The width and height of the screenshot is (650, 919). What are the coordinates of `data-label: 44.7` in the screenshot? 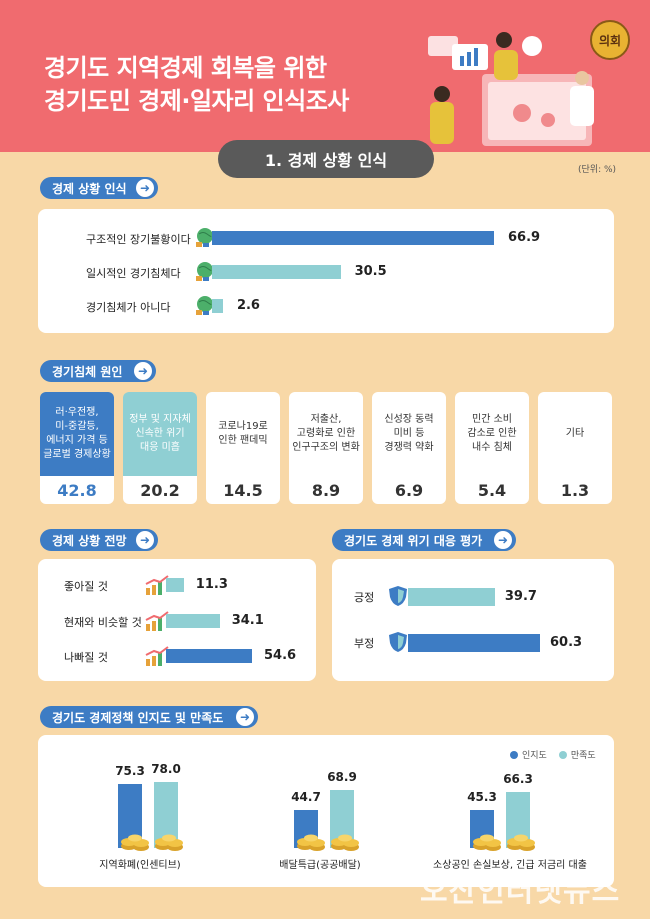 It's located at (306, 797).